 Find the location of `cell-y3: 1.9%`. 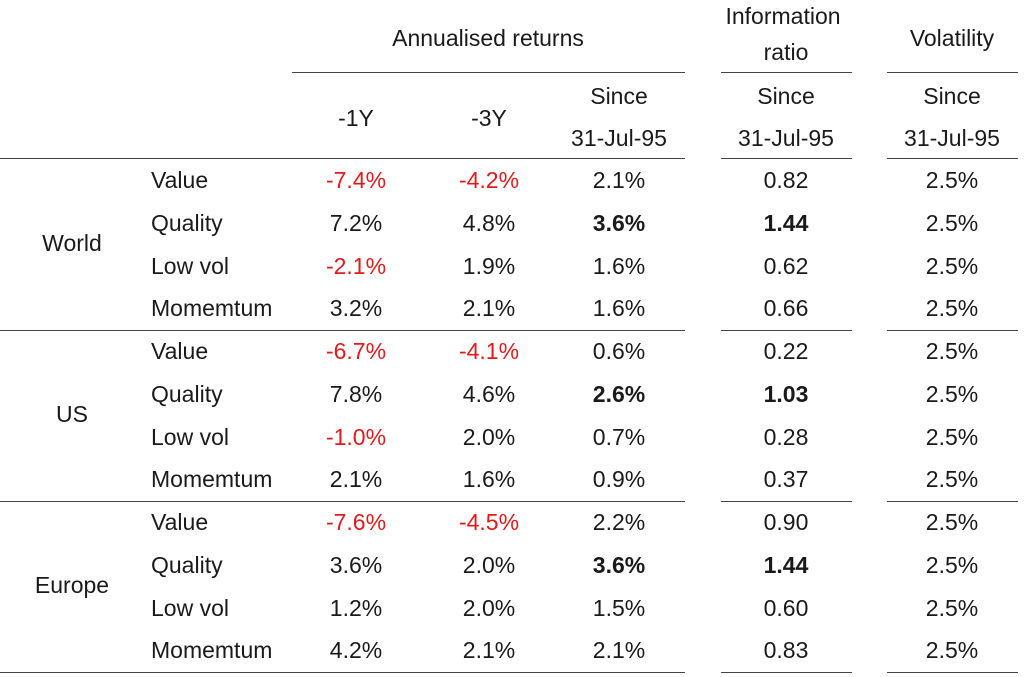

cell-y3: 1.9% is located at coordinates (489, 265).